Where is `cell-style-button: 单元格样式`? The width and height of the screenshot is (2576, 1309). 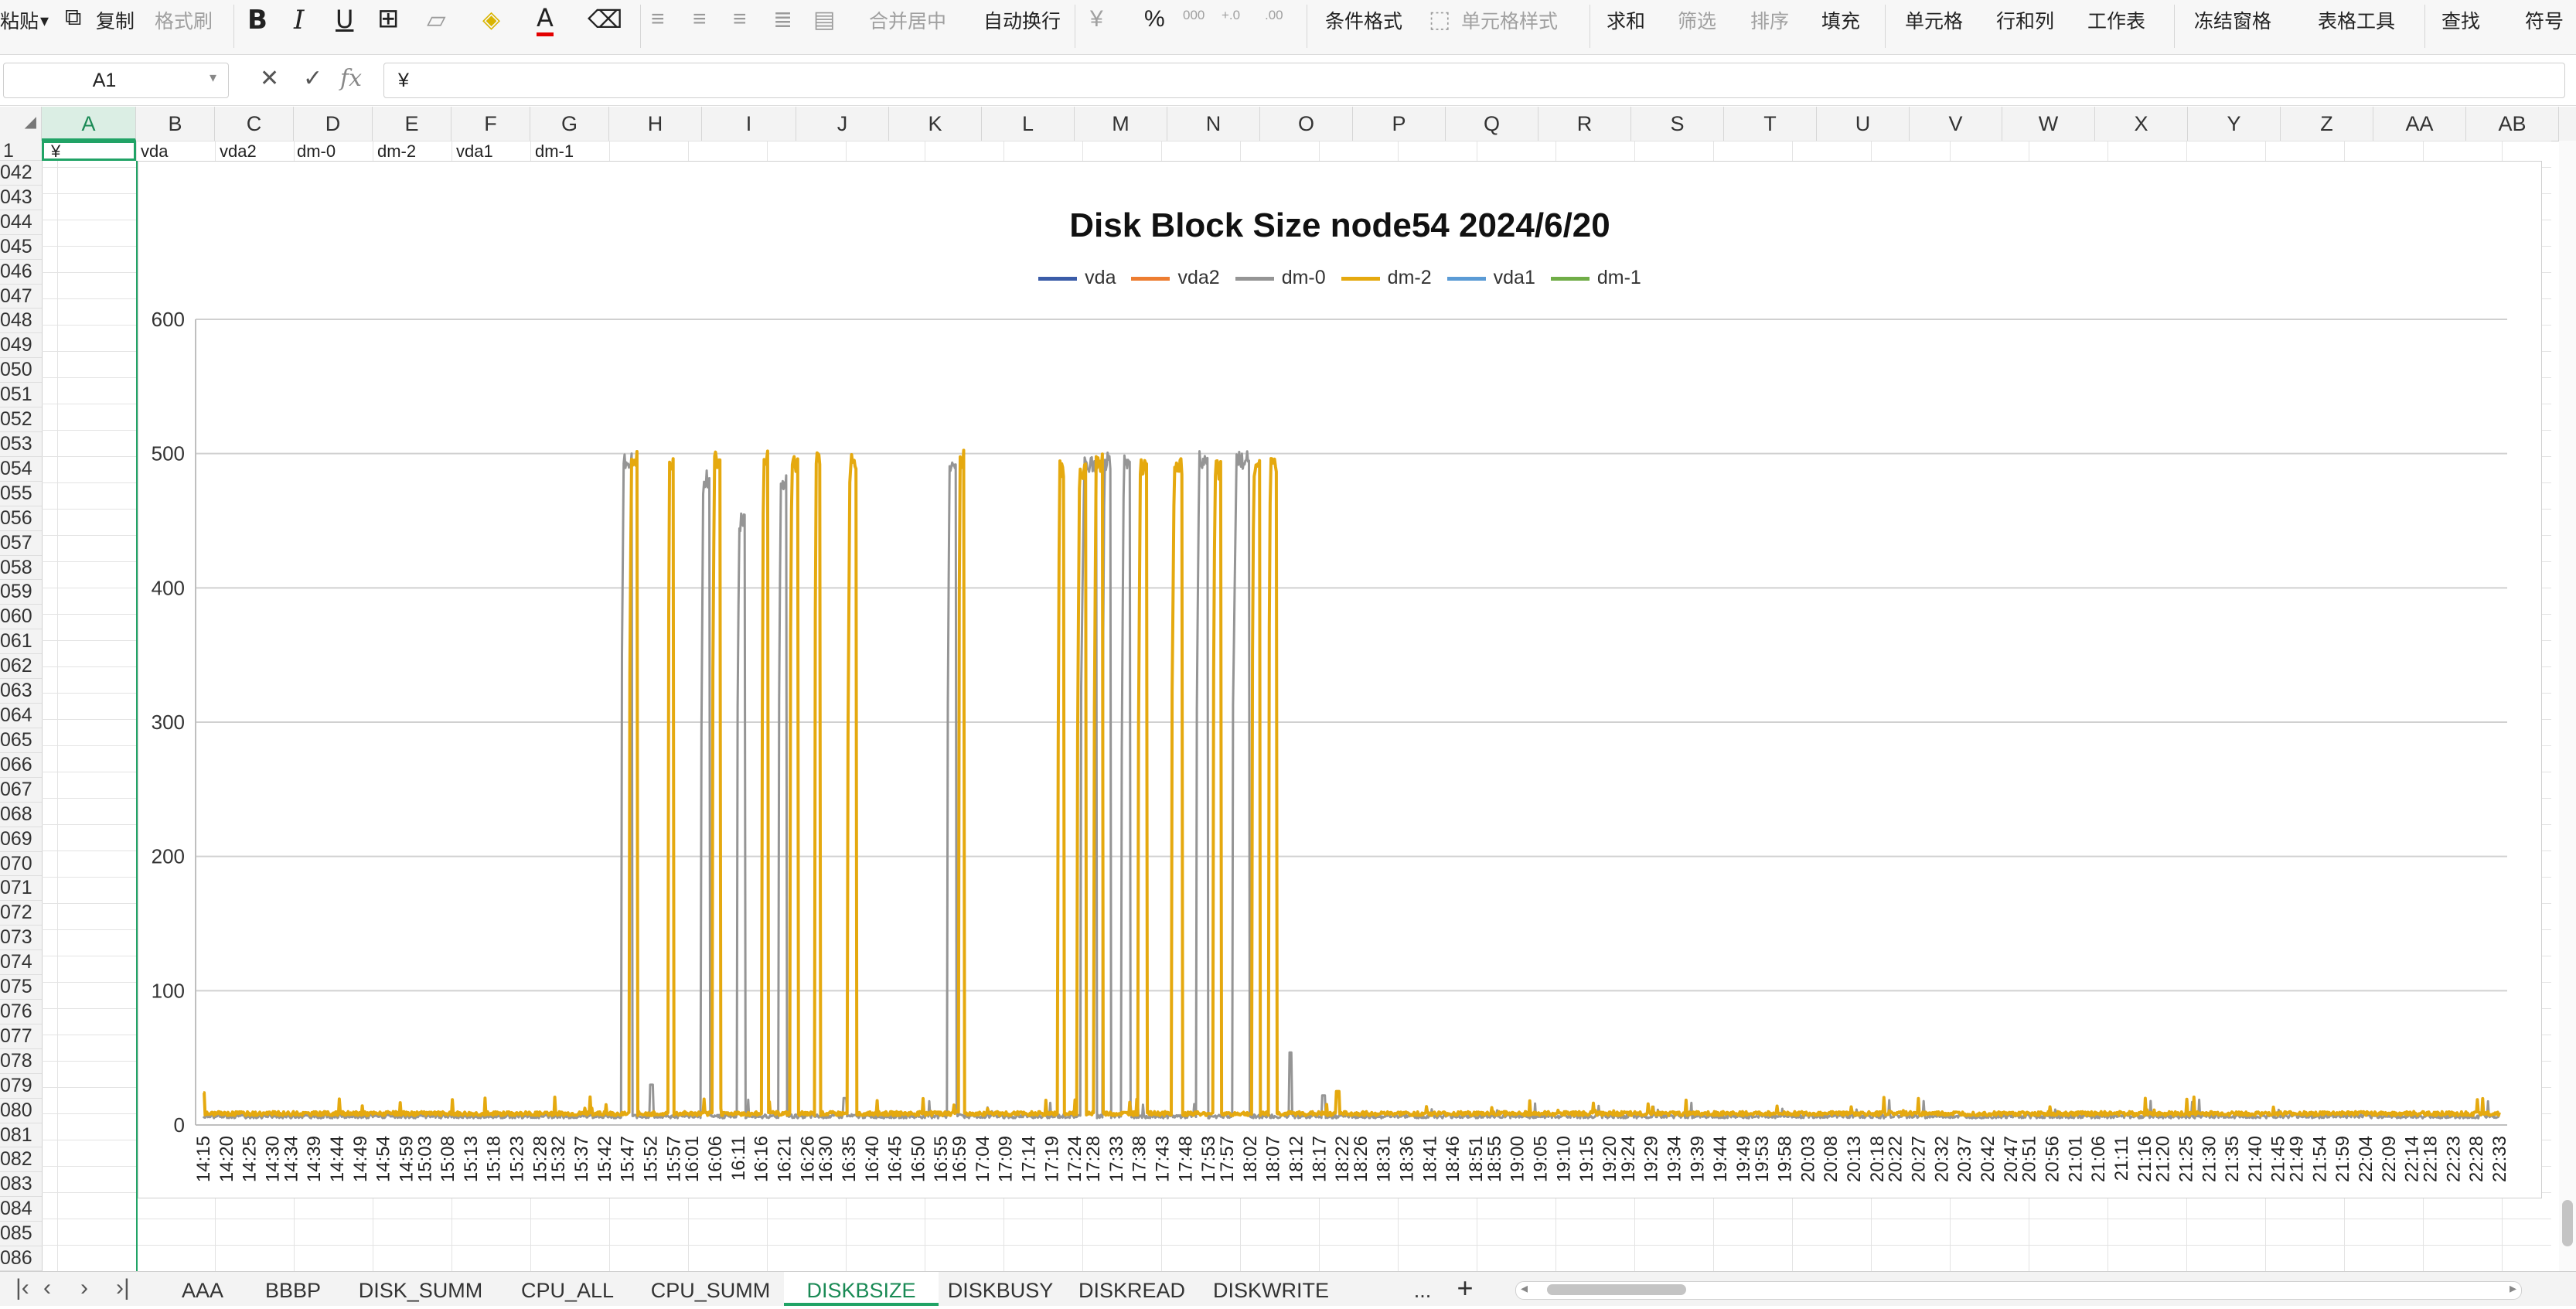
cell-style-button: 单元格样式 is located at coordinates (1510, 21).